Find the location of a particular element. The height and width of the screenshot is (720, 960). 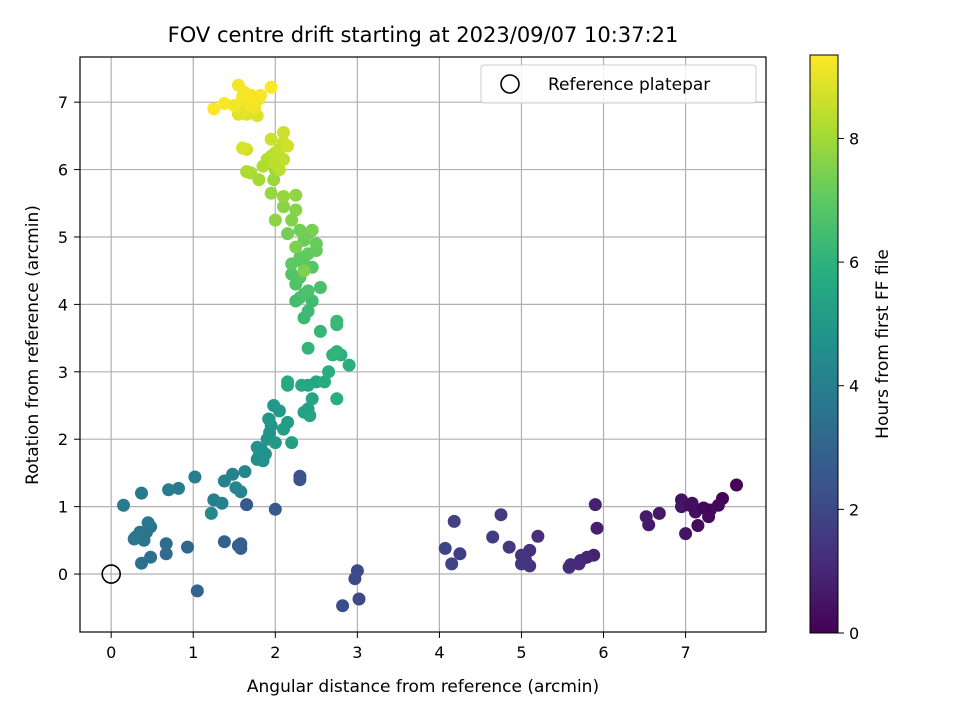

x-axis-ticks: 0 1 2 3 4 5 6 7 is located at coordinates (398, 647).